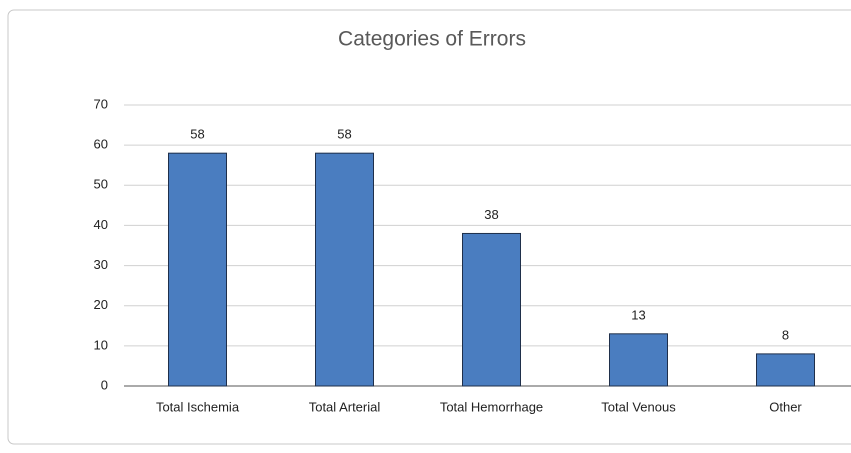 This screenshot has width=851, height=453. What do you see at coordinates (101, 224) in the screenshot?
I see `y-tick-label: 40` at bounding box center [101, 224].